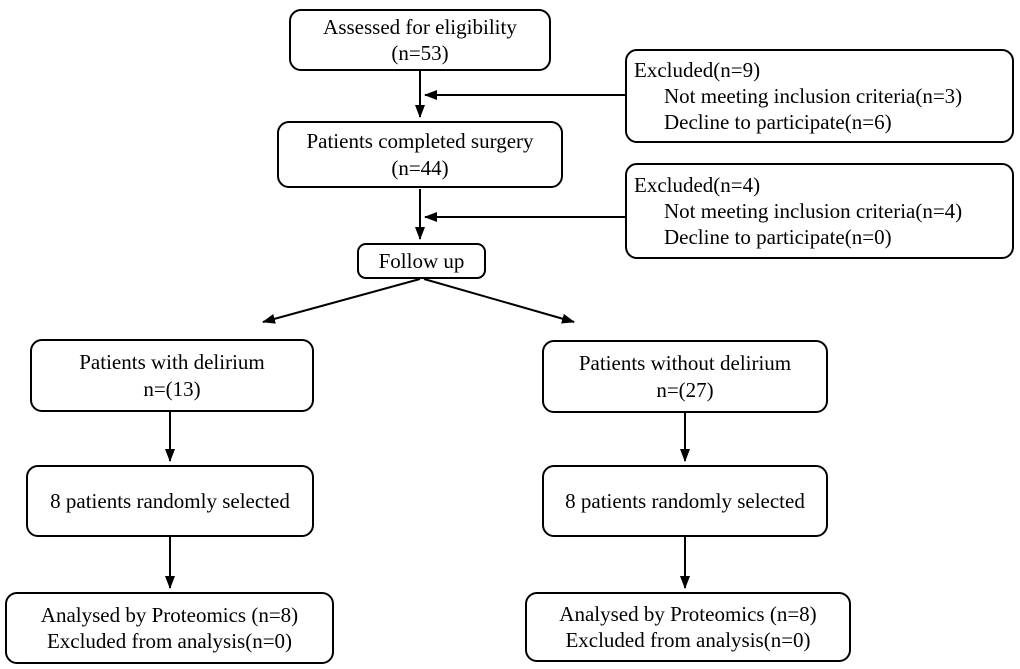 The image size is (1020, 669). I want to click on box-random-selected-right: 8 patients randomly selected, so click(685, 501).